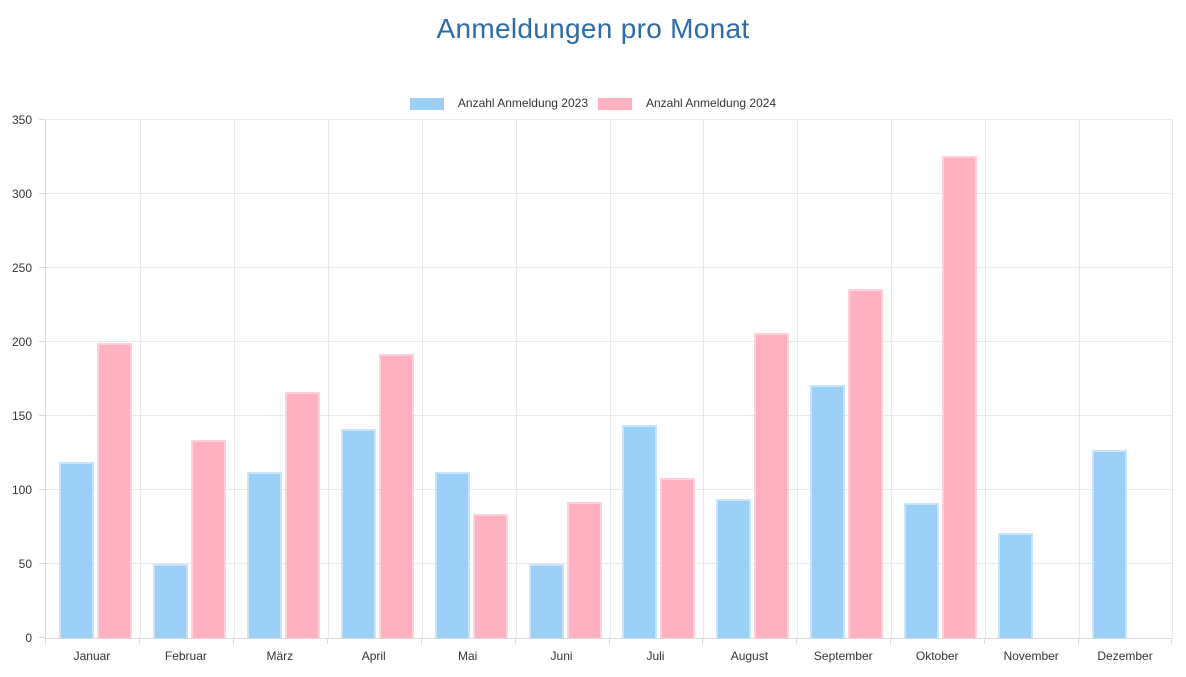  I want to click on y-tick-label-350: 350, so click(21, 120).